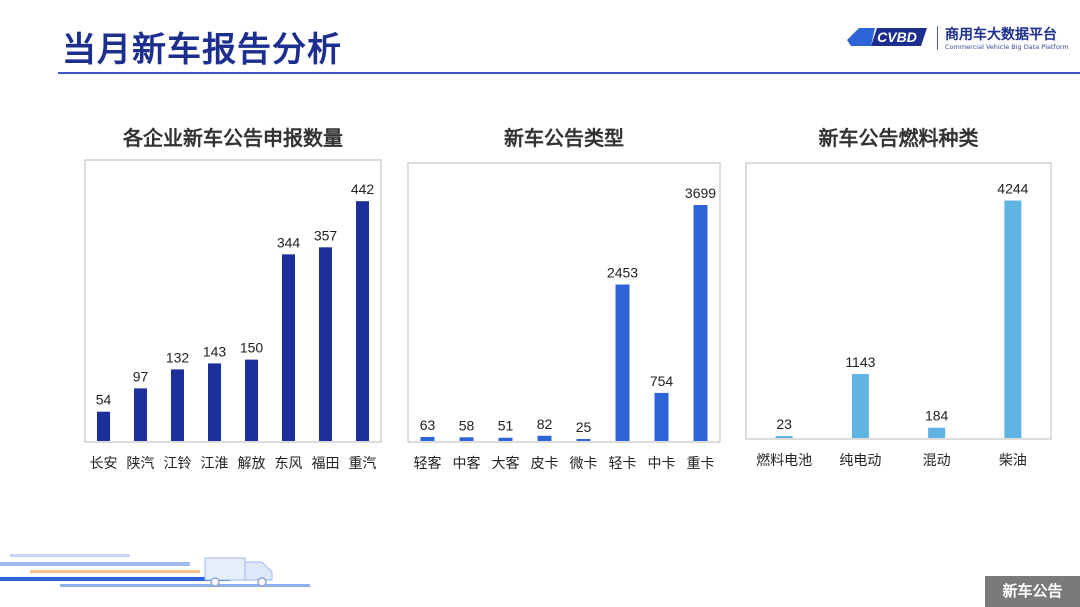  I want to click on chart-enterprise-data-label: 143, so click(215, 351).